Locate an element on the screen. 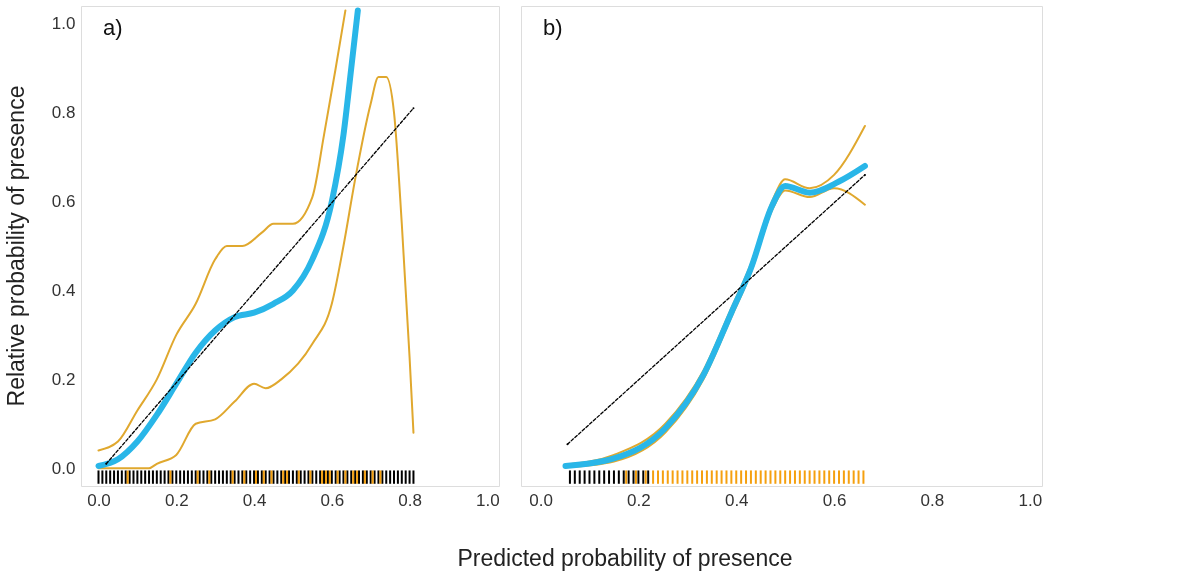 This screenshot has height=588, width=1199. y-tick-label: 0.8 is located at coordinates (63, 113).